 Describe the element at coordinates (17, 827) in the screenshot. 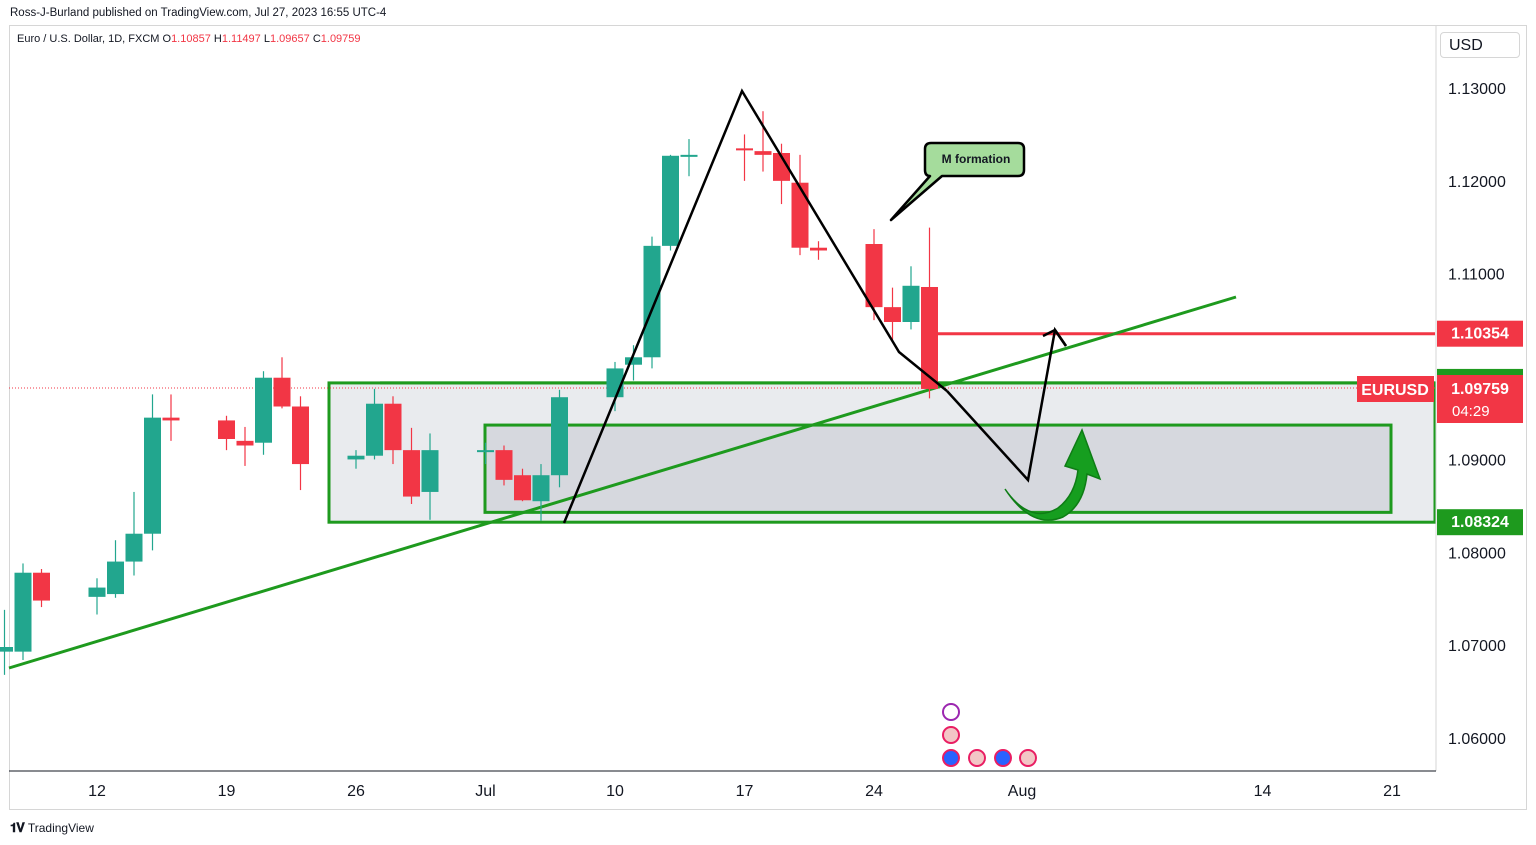

I see `tradingview-logo-icon: 𝟏𝐕` at that location.